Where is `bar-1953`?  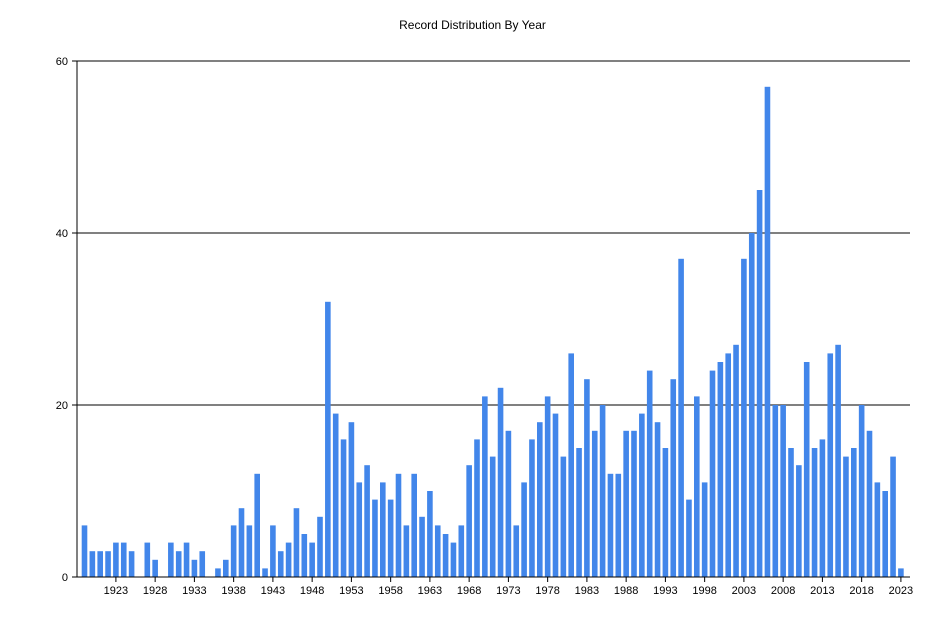
bar-1953 is located at coordinates (351, 499).